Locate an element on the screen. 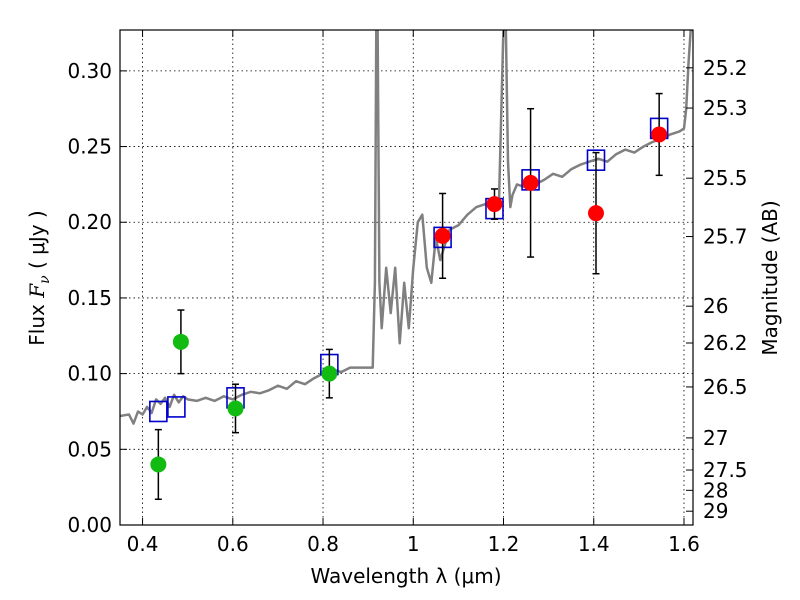  y-tick-label: 0.10 is located at coordinates (89, 374).